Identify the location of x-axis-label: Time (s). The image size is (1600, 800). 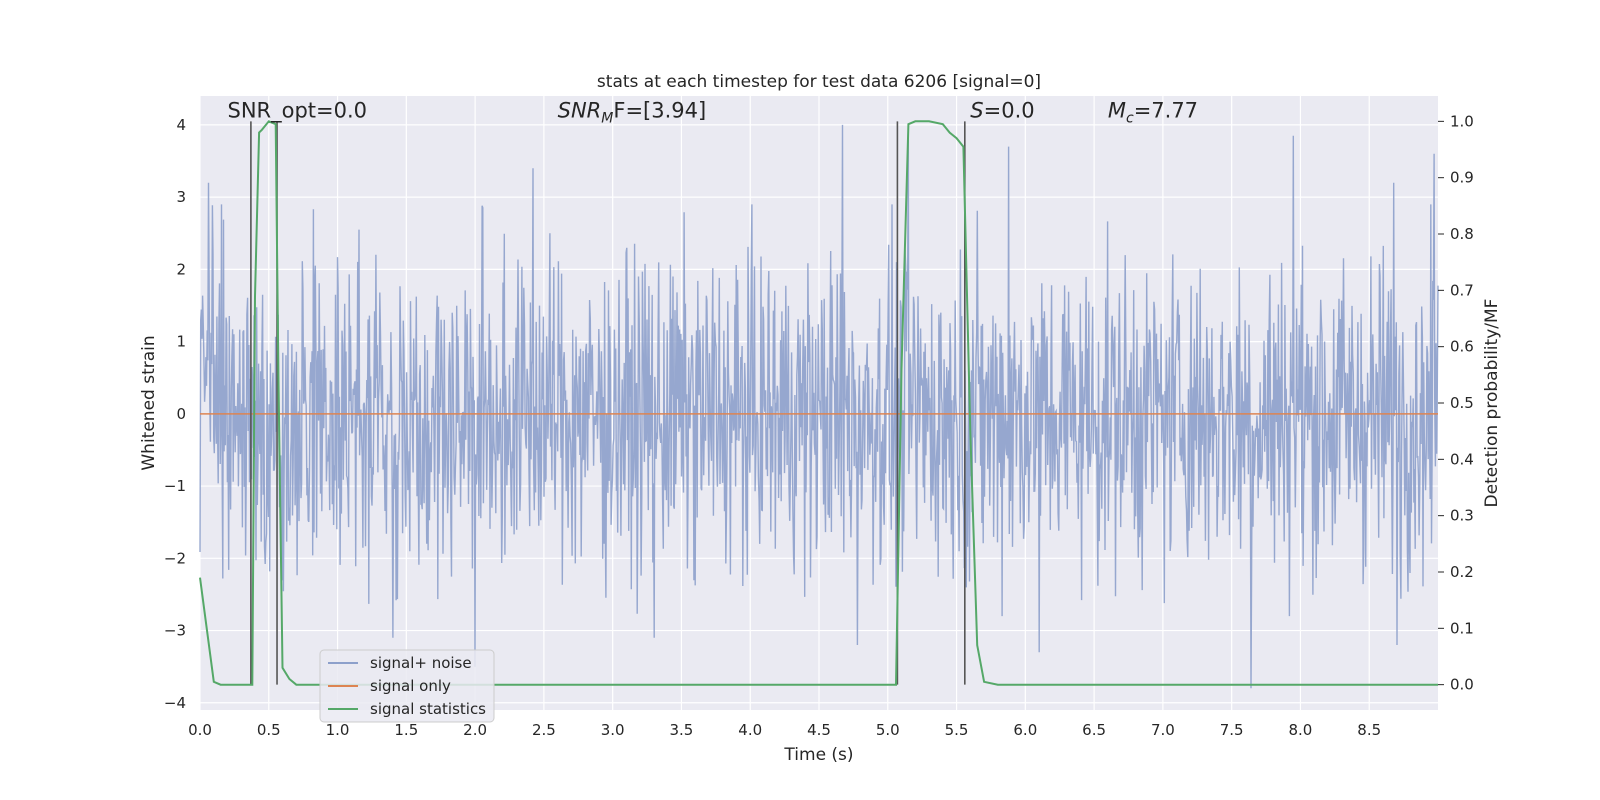
(818, 755).